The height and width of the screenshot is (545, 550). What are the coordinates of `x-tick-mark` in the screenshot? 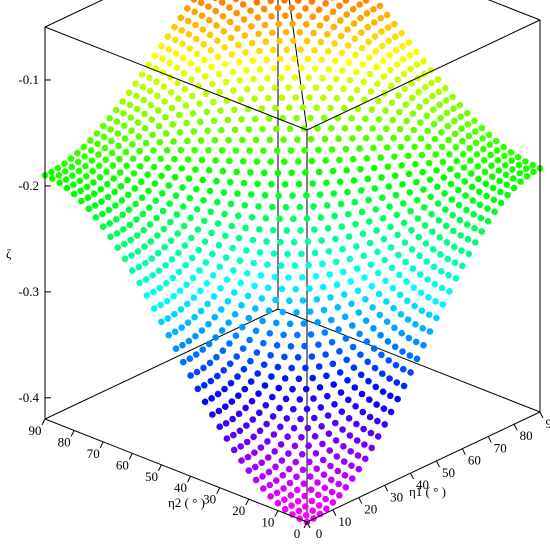 It's located at (437, 464).